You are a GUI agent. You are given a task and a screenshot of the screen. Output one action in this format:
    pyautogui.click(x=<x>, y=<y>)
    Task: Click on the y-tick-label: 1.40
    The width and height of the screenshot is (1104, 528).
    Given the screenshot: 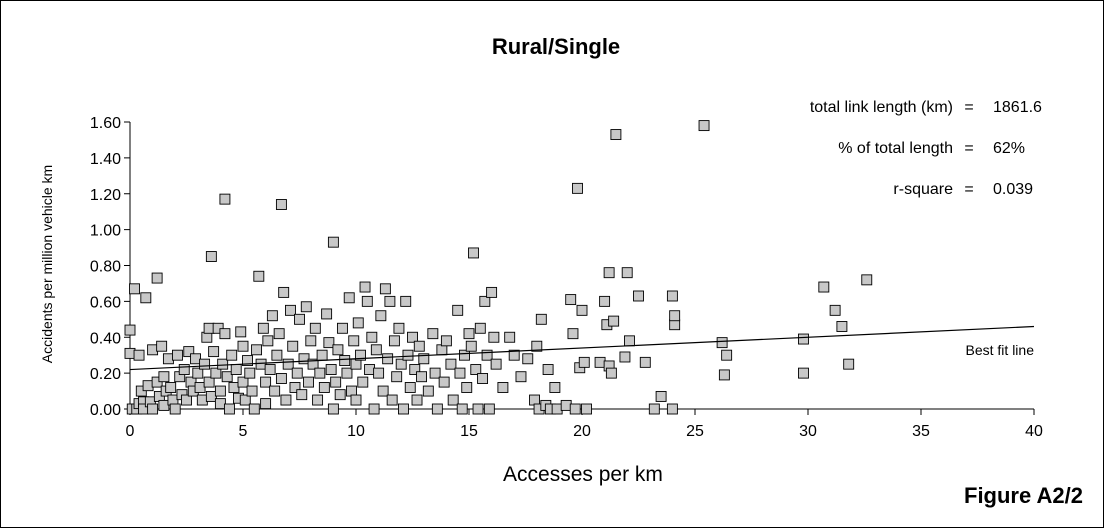 What is the action you would take?
    pyautogui.click(x=105, y=159)
    